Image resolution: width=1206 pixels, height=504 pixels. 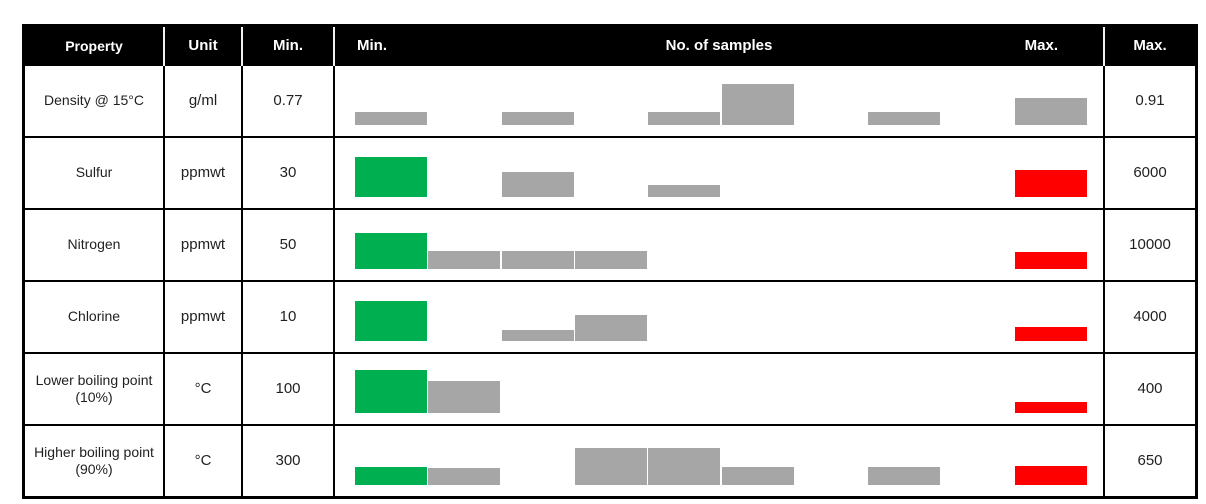 I want to click on header-unit: Unit, so click(x=202, y=46).